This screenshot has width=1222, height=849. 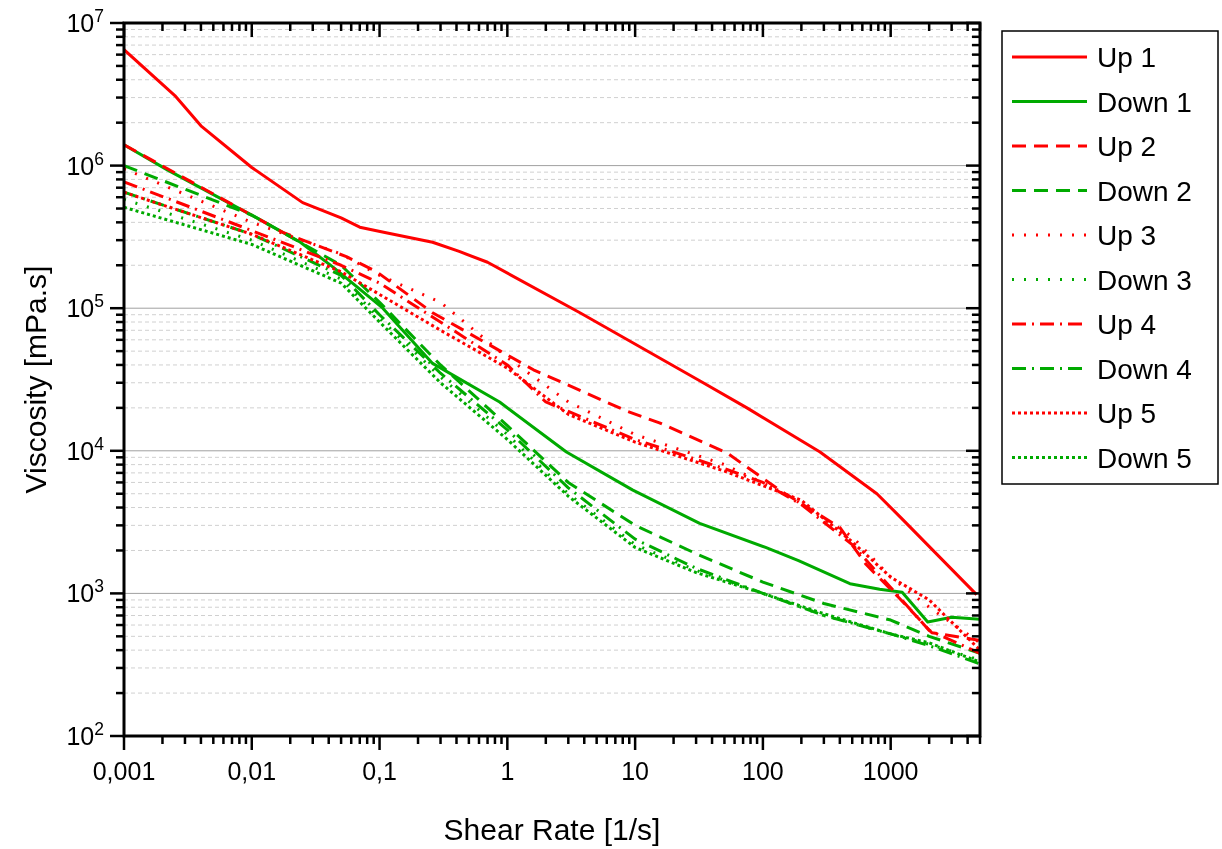 What do you see at coordinates (1127, 146) in the screenshot?
I see `legend-label: Up 2` at bounding box center [1127, 146].